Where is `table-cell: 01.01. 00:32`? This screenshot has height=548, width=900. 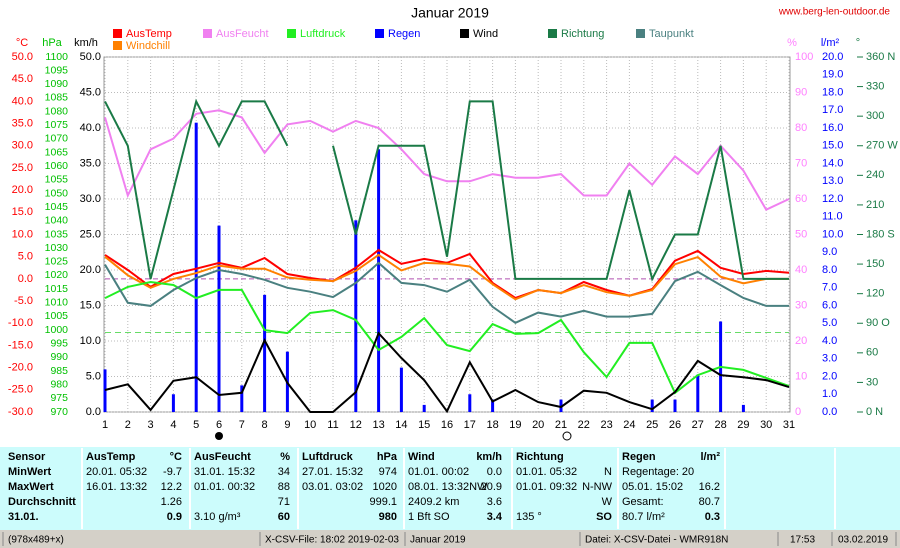 table-cell: 01.01. 00:32 is located at coordinates (224, 487).